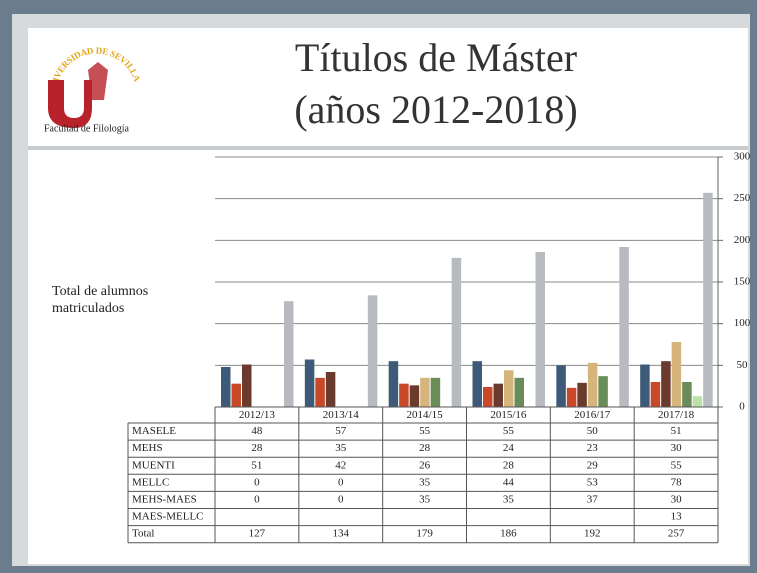 Image resolution: width=757 pixels, height=573 pixels. Describe the element at coordinates (150, 482) in the screenshot. I see `legend-label: MELLC` at that location.